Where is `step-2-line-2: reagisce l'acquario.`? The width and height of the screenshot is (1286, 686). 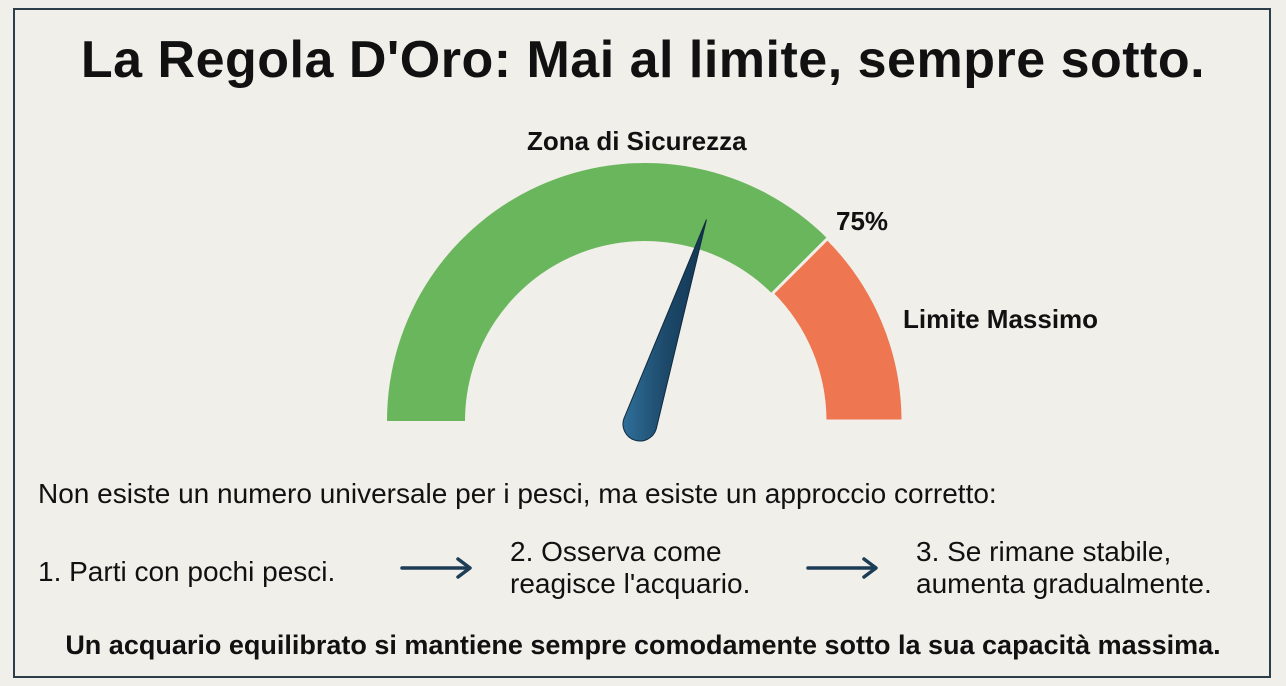 step-2-line-2: reagisce l'acquario. is located at coordinates (630, 583).